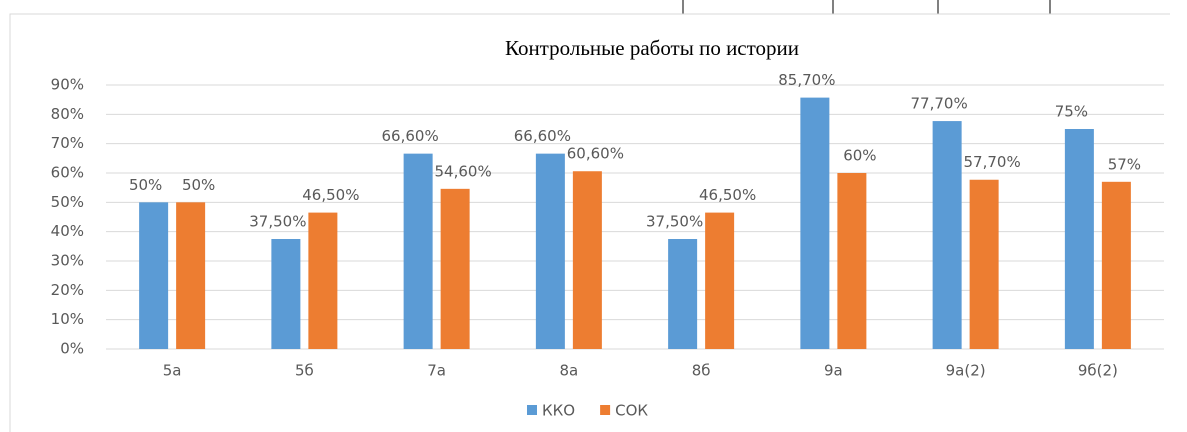  What do you see at coordinates (67, 173) in the screenshot?
I see `y-tick-label: 60%` at bounding box center [67, 173].